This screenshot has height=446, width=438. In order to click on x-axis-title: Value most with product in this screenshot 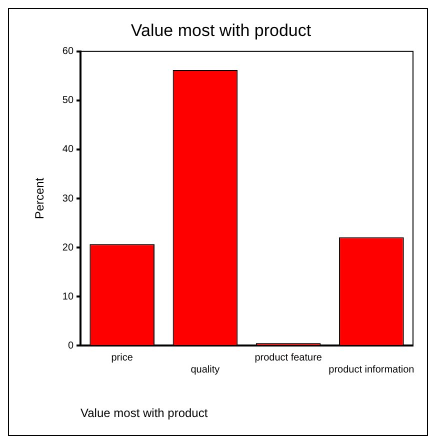, I will do `click(144, 413)`.